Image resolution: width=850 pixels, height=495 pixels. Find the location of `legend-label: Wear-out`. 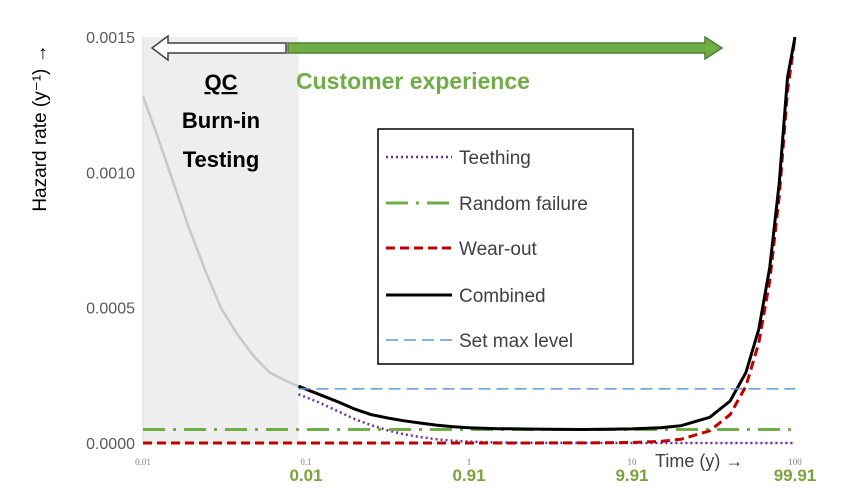

legend-label: Wear-out is located at coordinates (498, 249).